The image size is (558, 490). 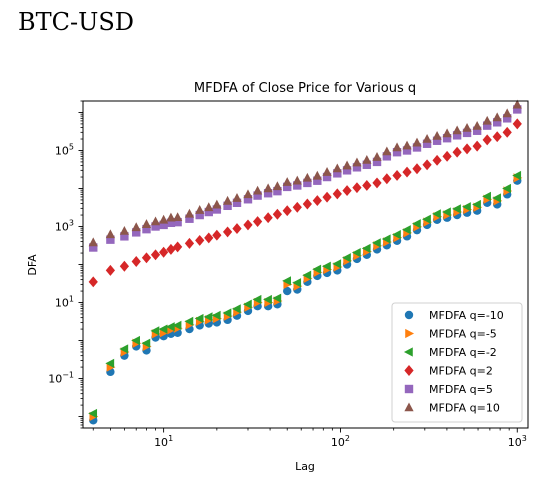 What do you see at coordinates (163, 441) in the screenshot?
I see `x-tick-label: 101` at bounding box center [163, 441].